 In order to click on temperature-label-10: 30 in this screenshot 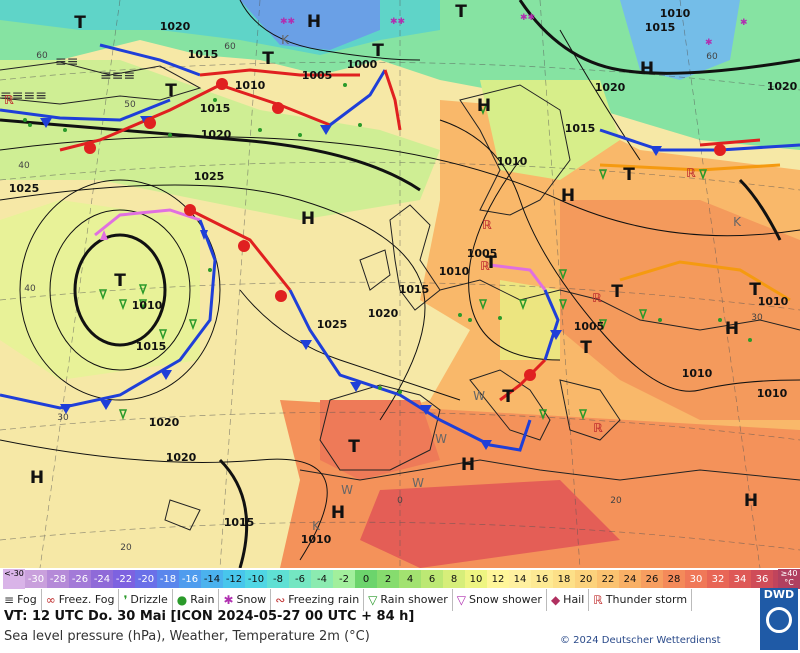, I will do `click(757, 318)`.